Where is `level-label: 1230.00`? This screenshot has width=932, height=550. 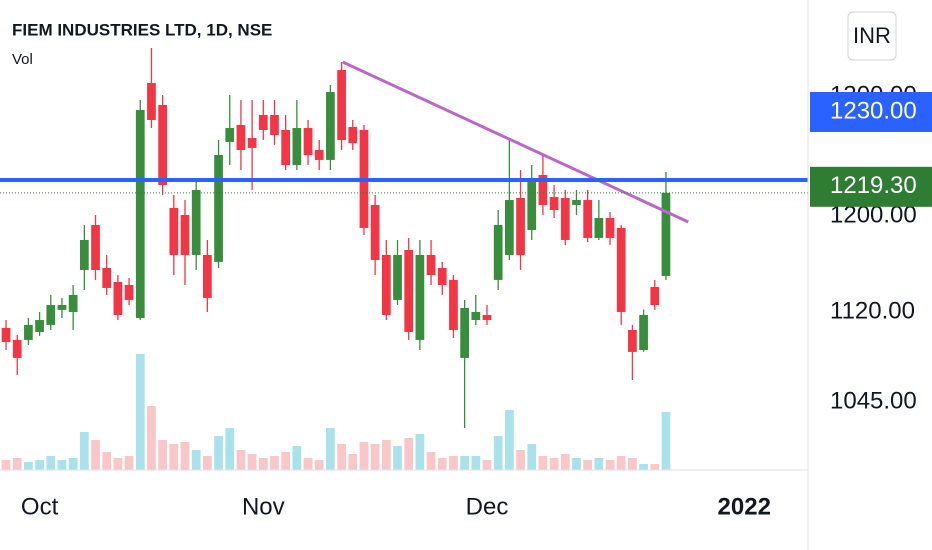
level-label: 1230.00 is located at coordinates (873, 110).